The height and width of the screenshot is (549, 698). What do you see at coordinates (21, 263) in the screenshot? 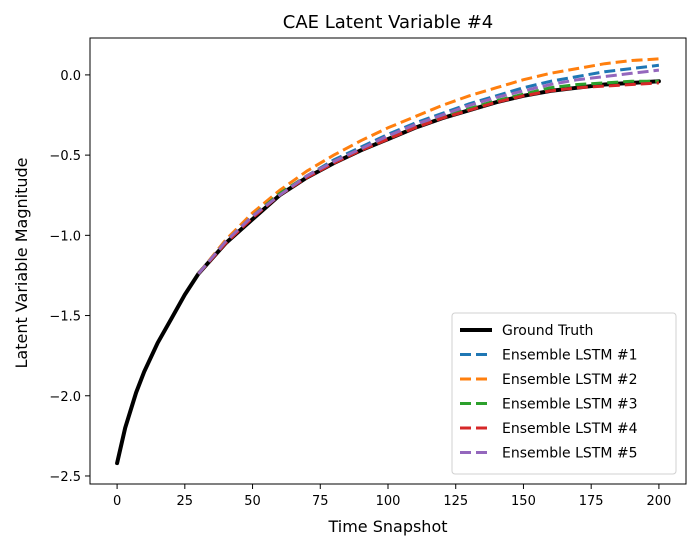
I see `y-axis-label: Latent Variable Magnitude` at bounding box center [21, 263].